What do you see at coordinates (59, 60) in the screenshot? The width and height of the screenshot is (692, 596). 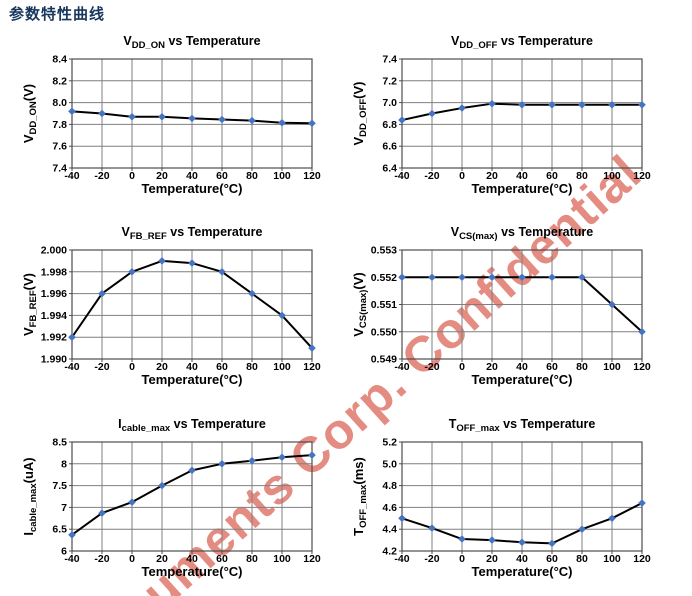 I see `y-tick-label: 8.4` at bounding box center [59, 60].